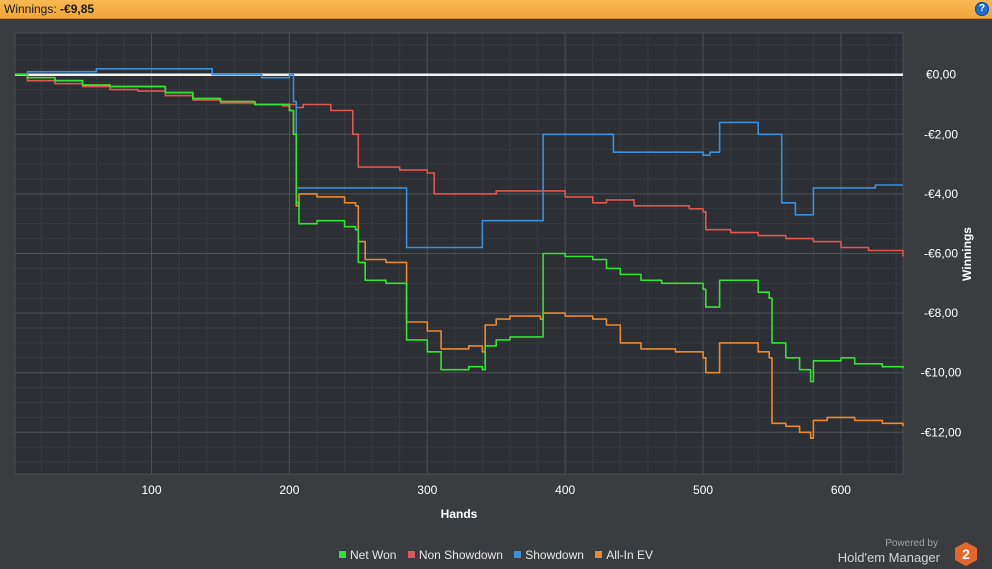 Image resolution: width=992 pixels, height=569 pixels. I want to click on hem2-logo-icon: 2, so click(966, 554).